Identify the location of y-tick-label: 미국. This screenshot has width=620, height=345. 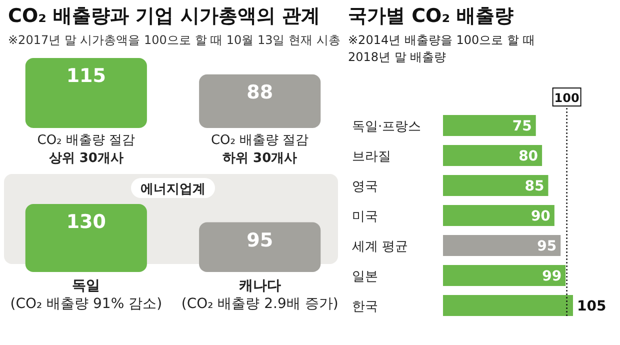
(365, 217).